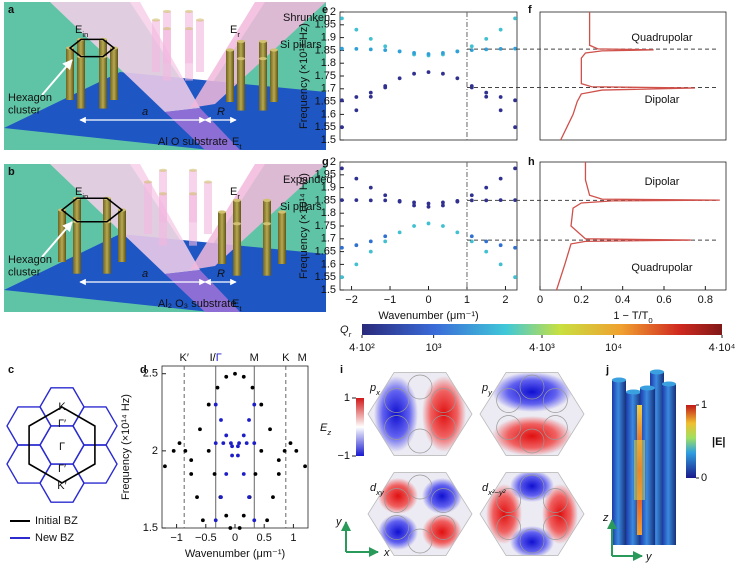 The width and height of the screenshot is (735, 572). Describe the element at coordinates (11, 10) in the screenshot. I see `panel-letter: a` at that location.